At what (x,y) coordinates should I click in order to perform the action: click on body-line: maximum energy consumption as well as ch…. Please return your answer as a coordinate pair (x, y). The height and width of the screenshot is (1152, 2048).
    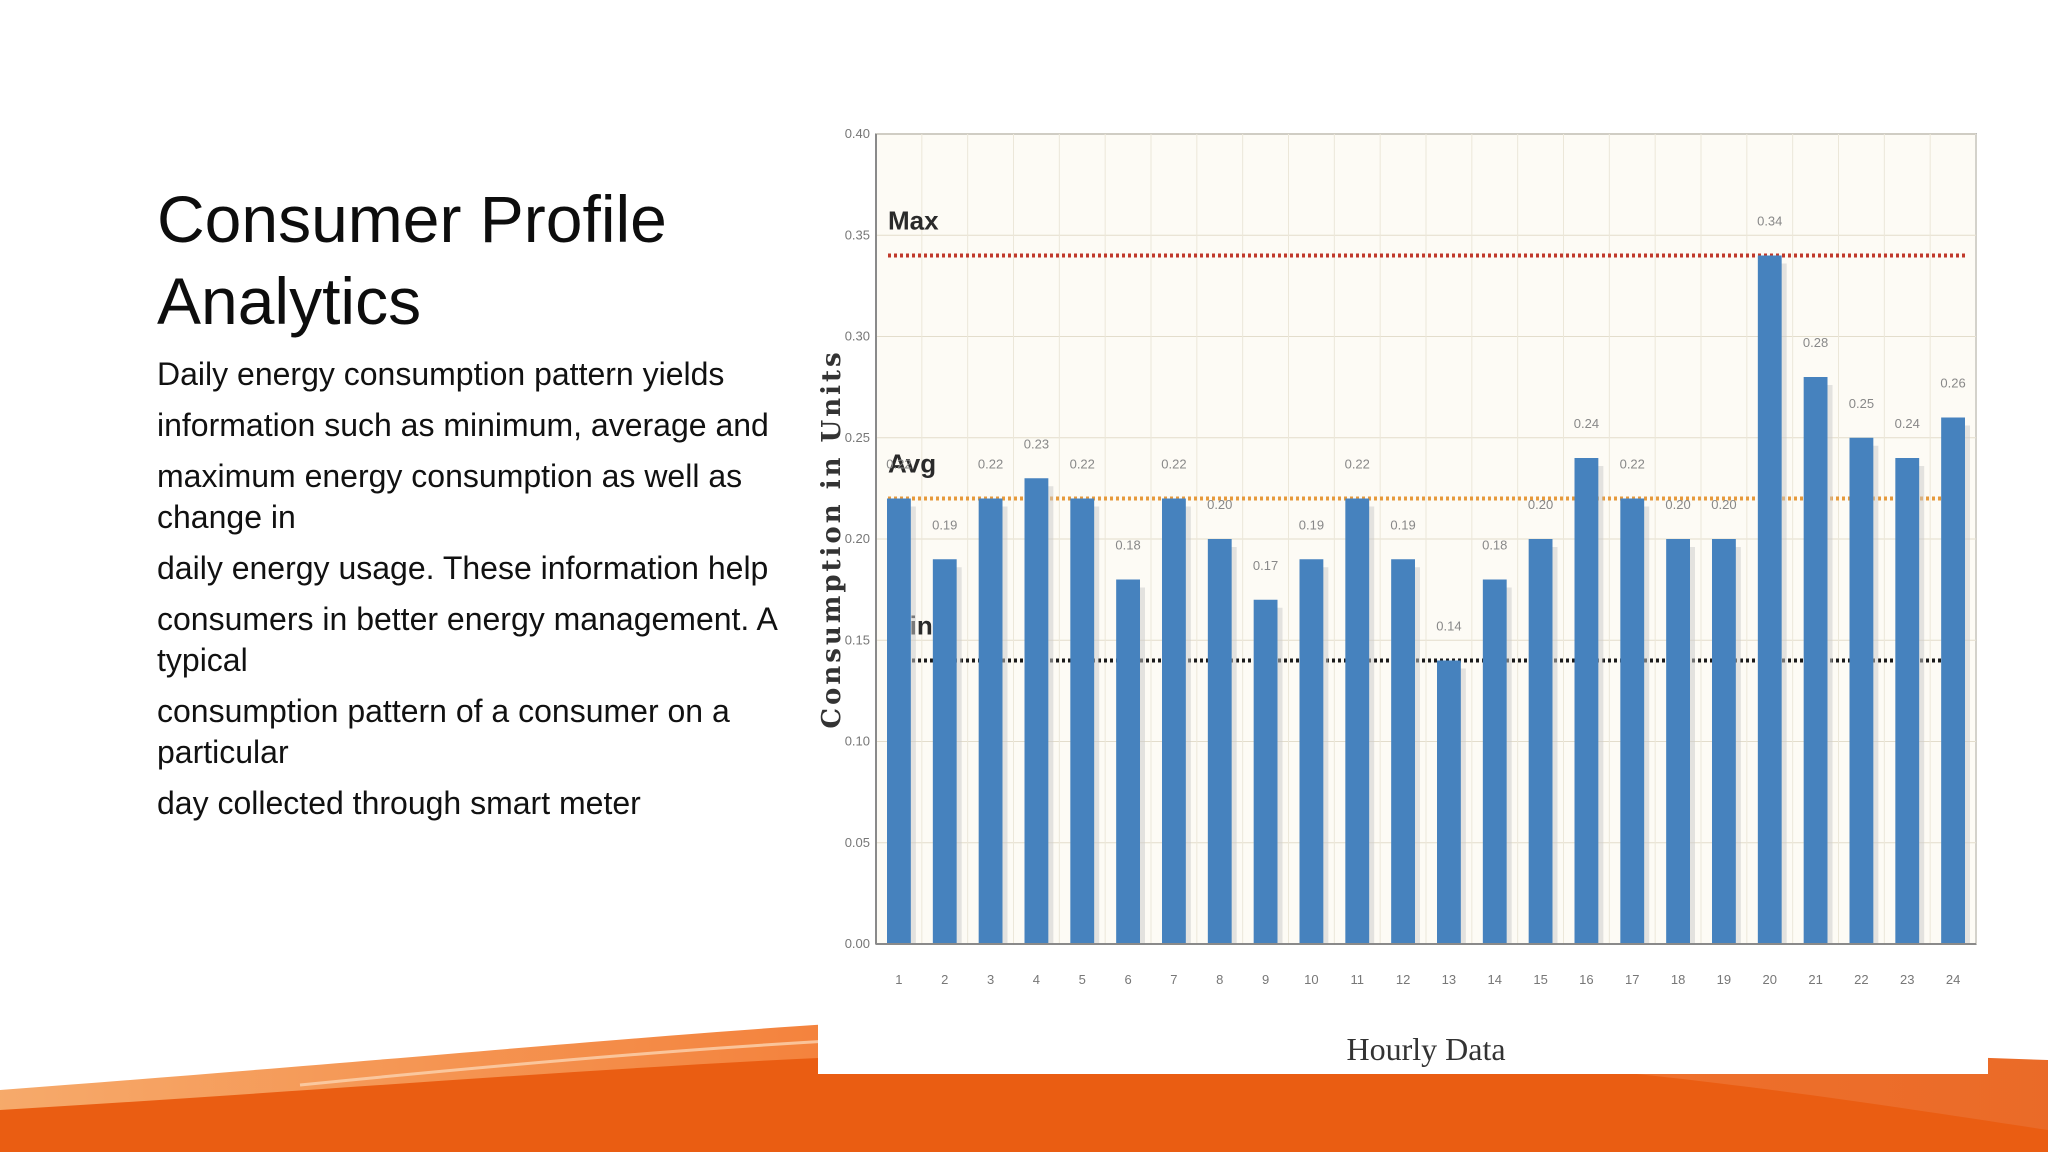
    Looking at the image, I should click on (450, 496).